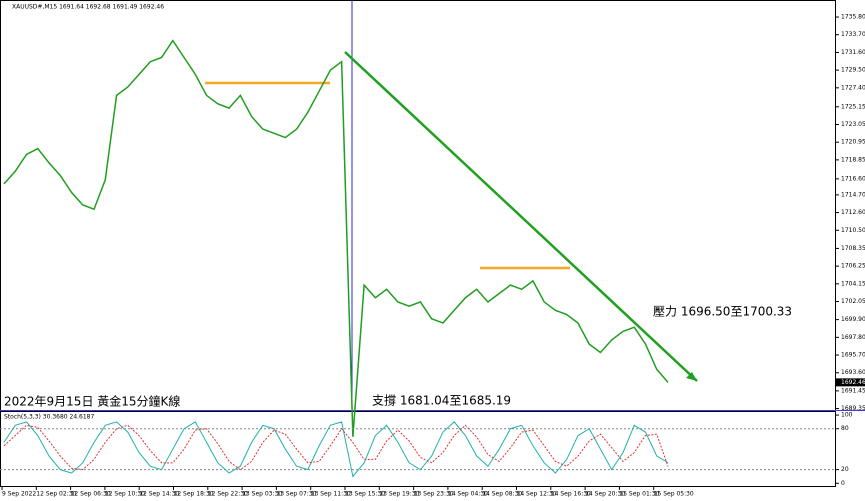 The width and height of the screenshot is (865, 501). Describe the element at coordinates (56, 494) in the screenshot. I see `x-tick-label: 12 Sep 02:30` at that location.